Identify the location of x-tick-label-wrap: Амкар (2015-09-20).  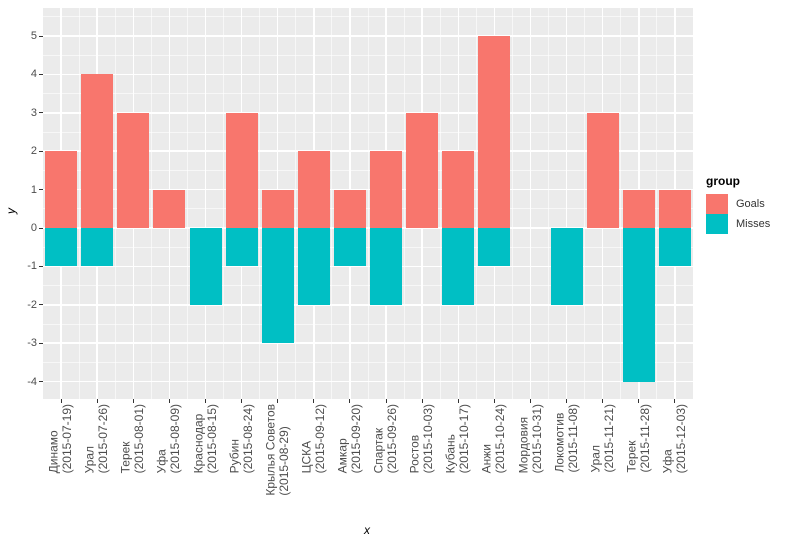
(349, 439).